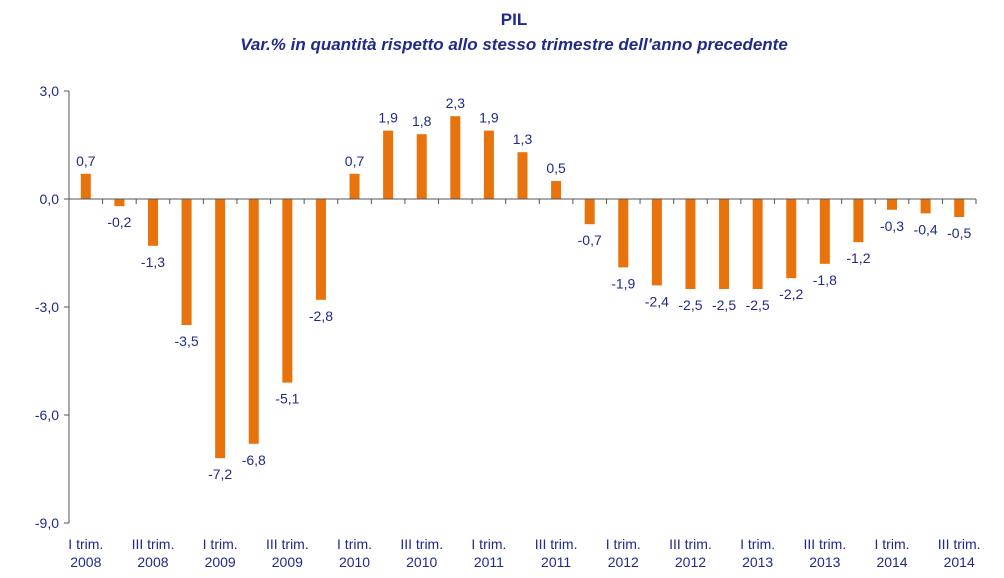 This screenshot has width=1004, height=578. What do you see at coordinates (590, 240) in the screenshot?
I see `data-label: -0,7` at bounding box center [590, 240].